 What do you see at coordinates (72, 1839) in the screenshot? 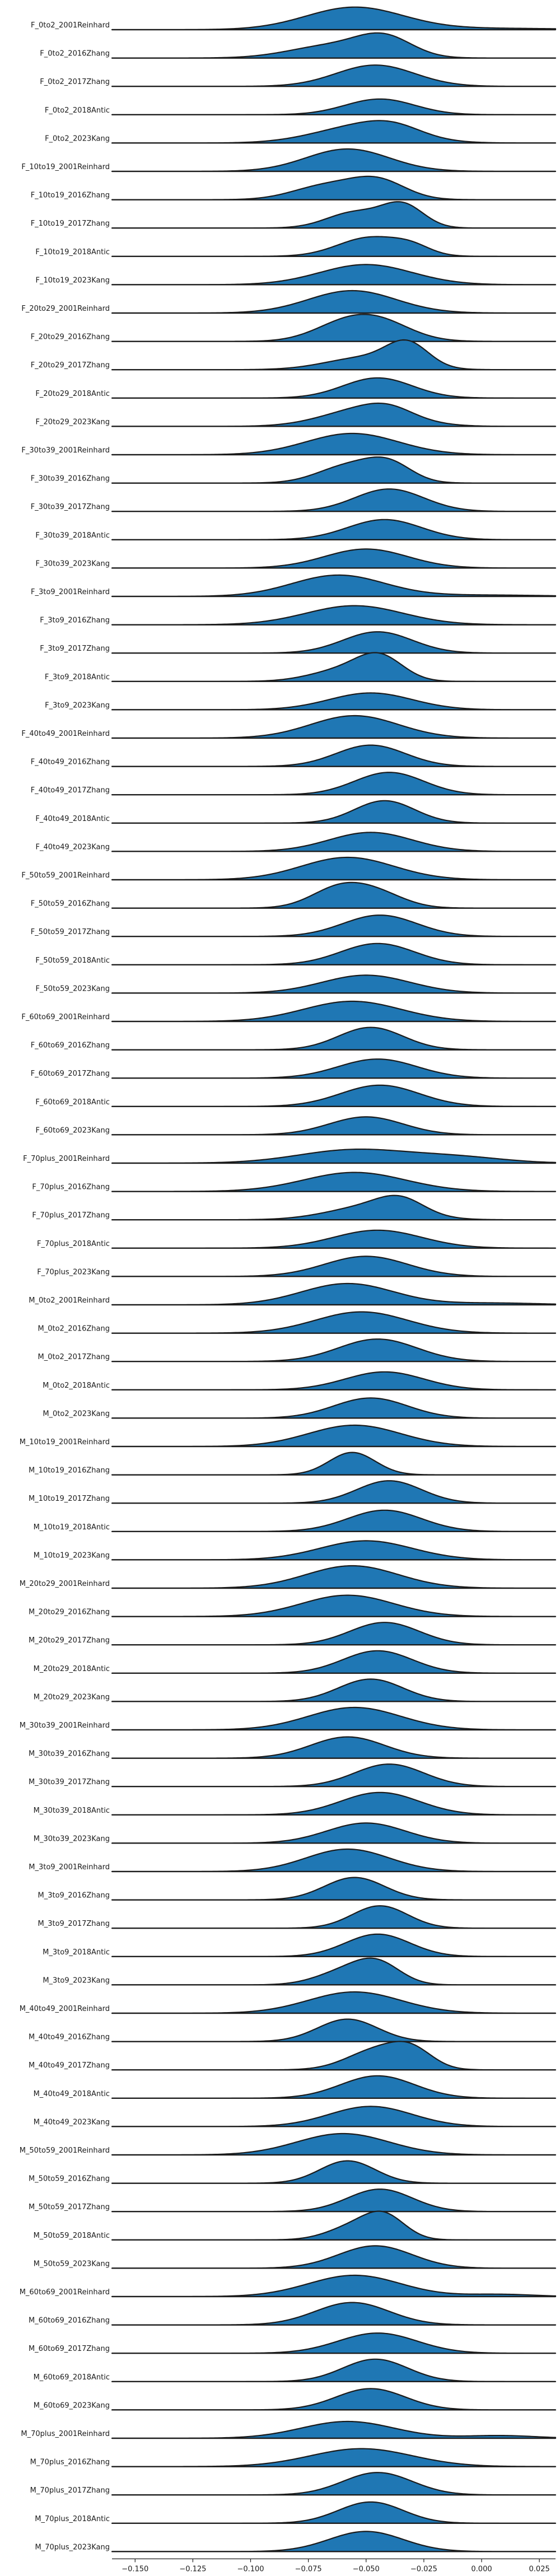
I see `row-label: M_30to39_2023Kang` at bounding box center [72, 1839].